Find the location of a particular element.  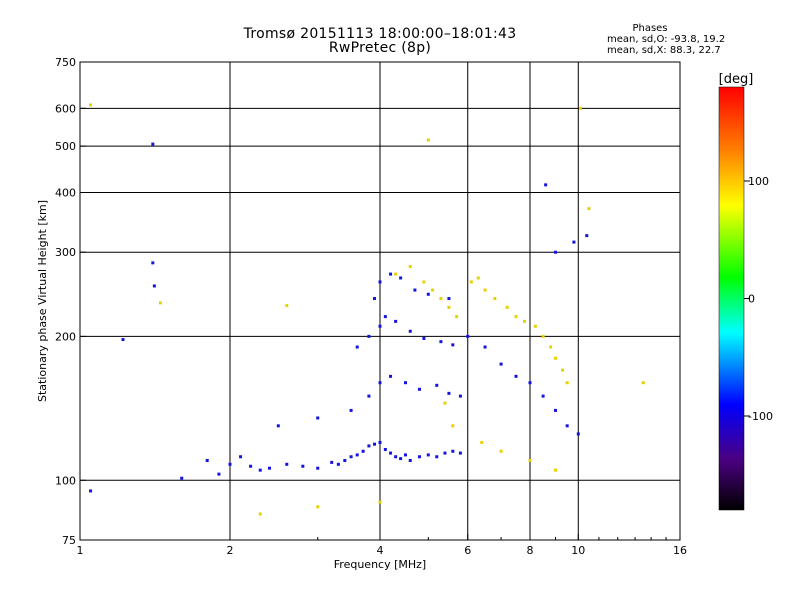

chart-subtitle: RwPretec (8p) is located at coordinates (380, 48).